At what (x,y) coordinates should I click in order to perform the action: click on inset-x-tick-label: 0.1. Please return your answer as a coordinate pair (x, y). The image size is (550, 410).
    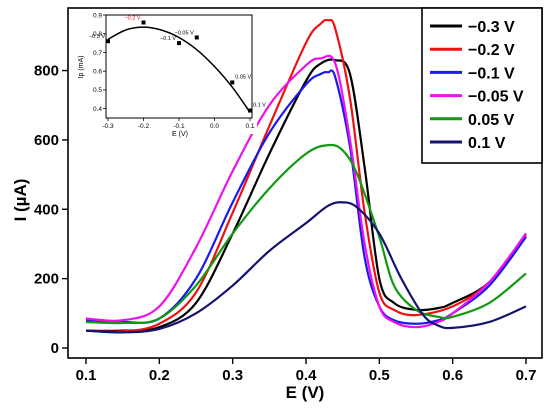
    Looking at the image, I should click on (249, 126).